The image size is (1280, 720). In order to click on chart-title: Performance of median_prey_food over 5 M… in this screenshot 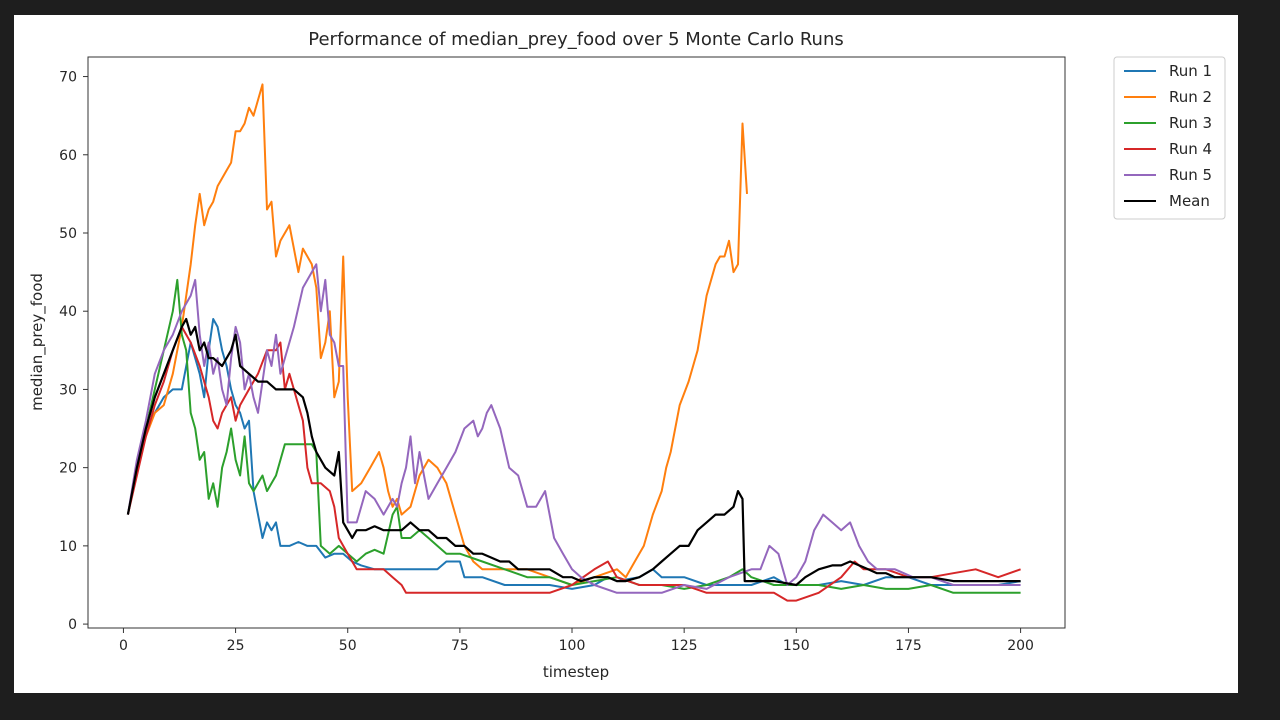, I will do `click(575, 39)`.